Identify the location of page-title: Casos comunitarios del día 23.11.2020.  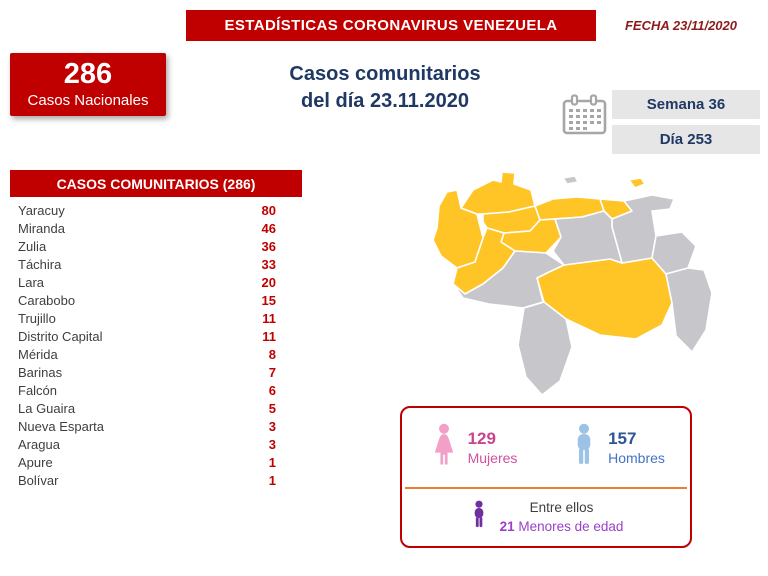
(385, 88).